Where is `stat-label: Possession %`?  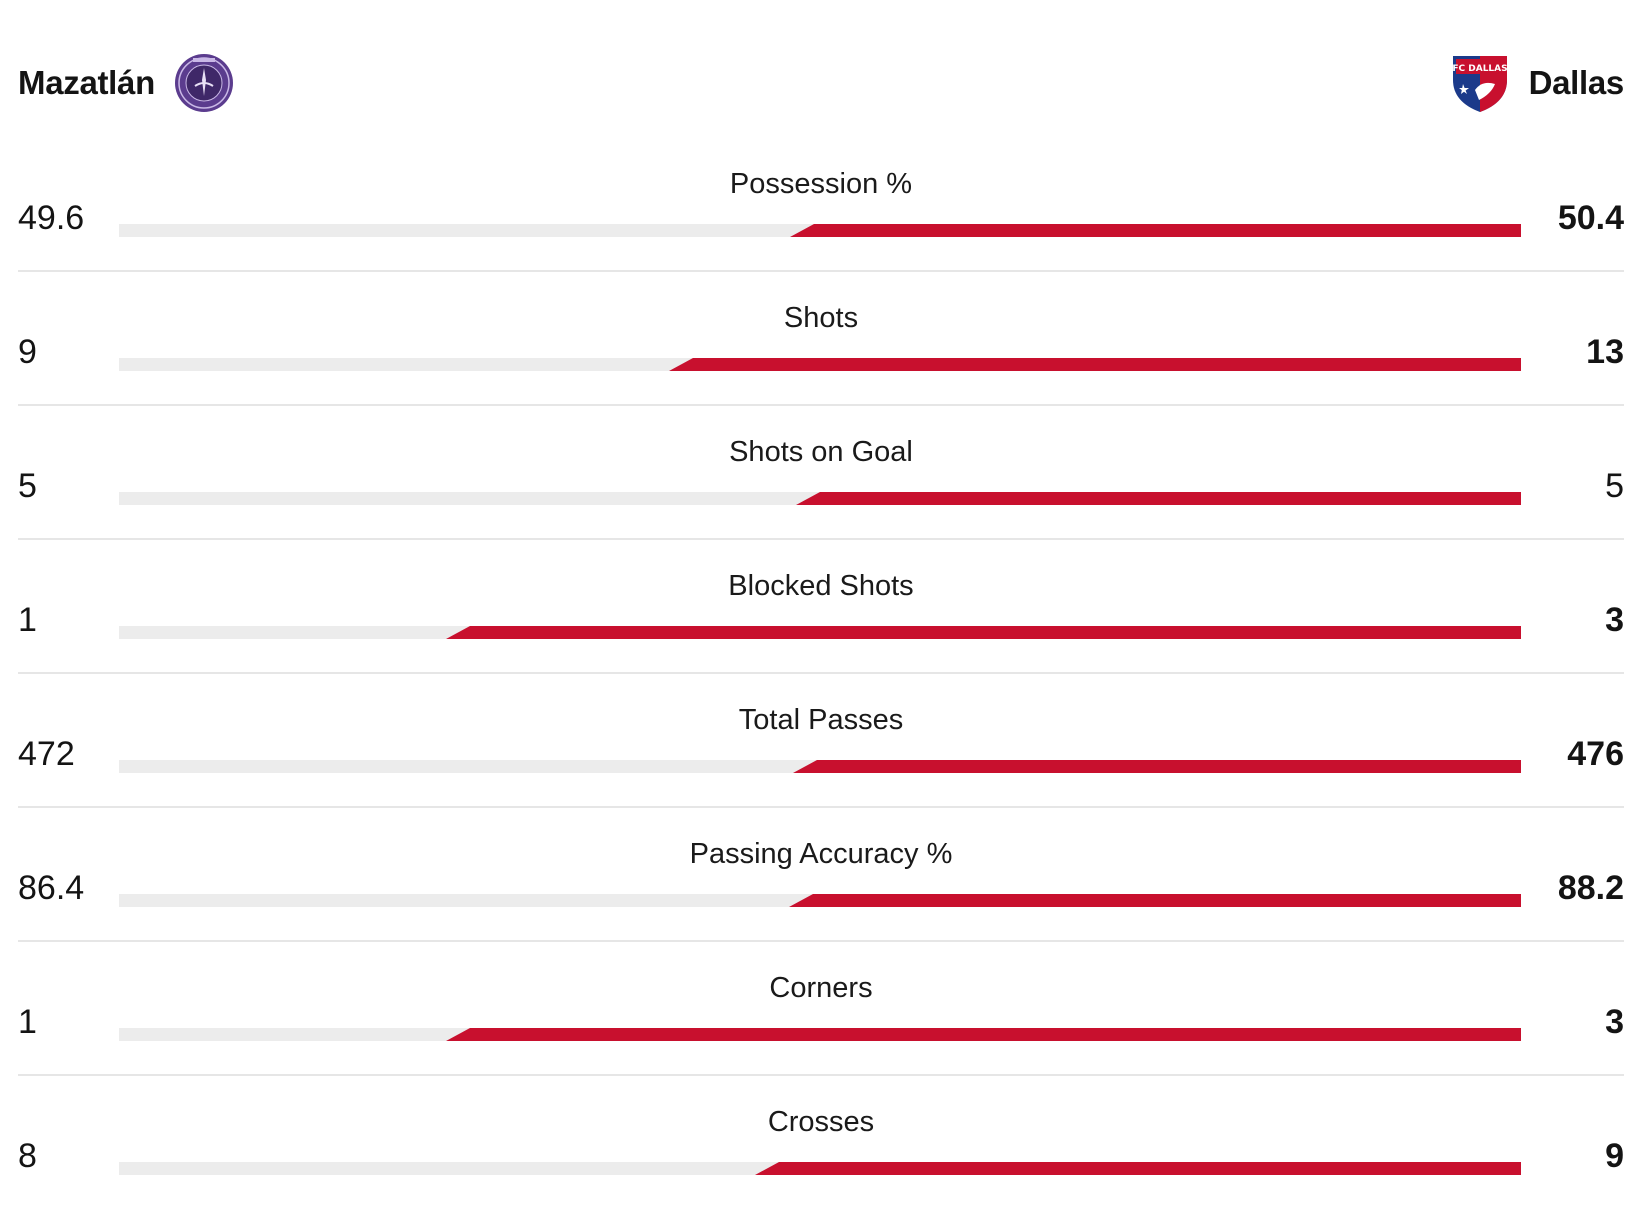 stat-label: Possession % is located at coordinates (821, 184).